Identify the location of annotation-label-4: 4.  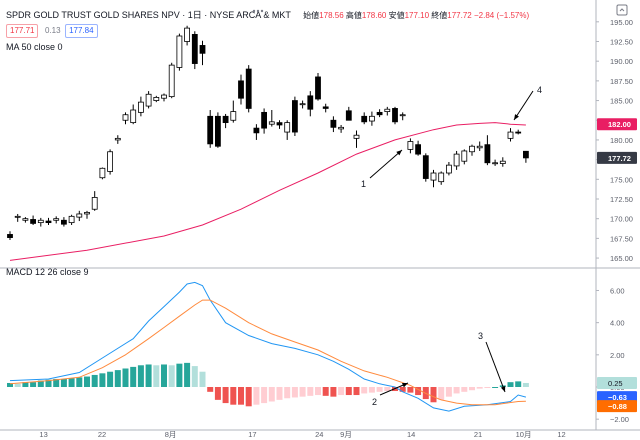
(539, 90).